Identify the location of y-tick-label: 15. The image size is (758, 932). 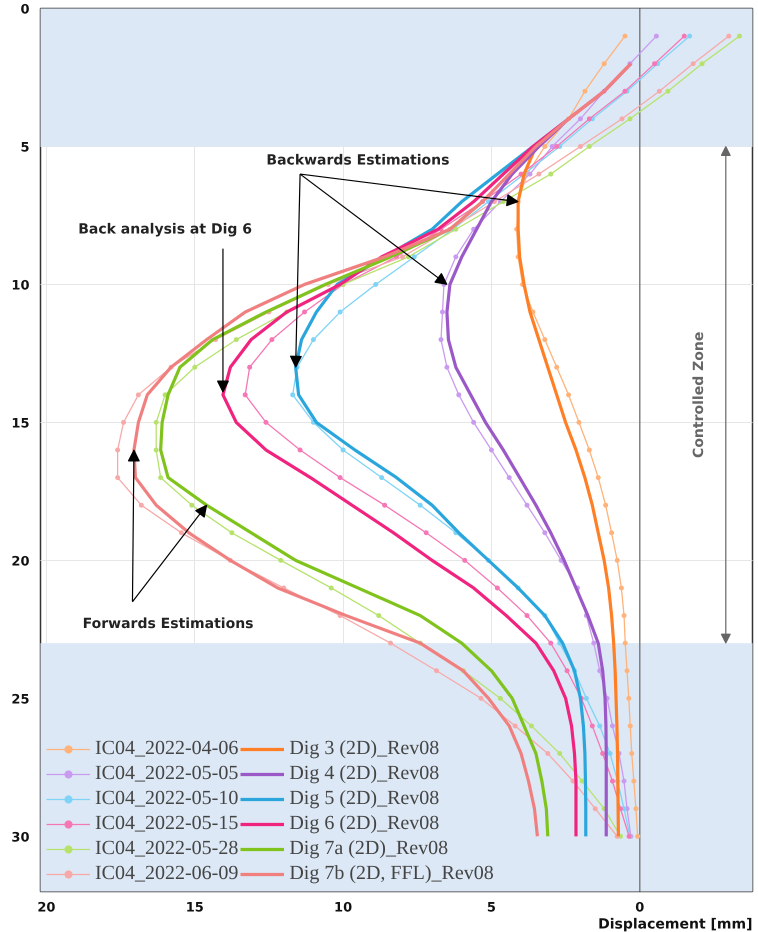
(20, 424).